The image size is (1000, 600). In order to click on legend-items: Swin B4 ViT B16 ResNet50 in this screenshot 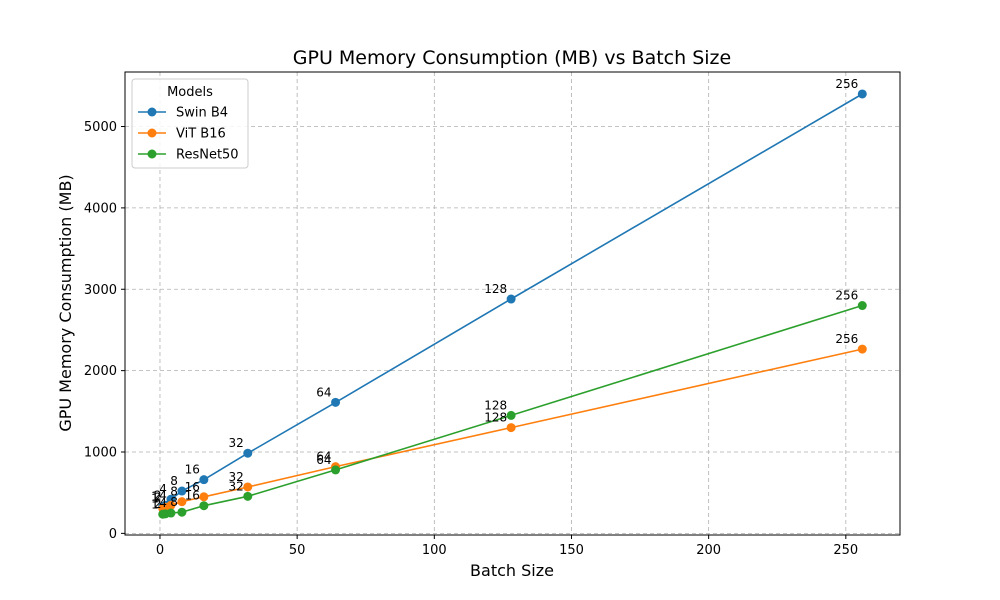, I will do `click(188, 134)`.